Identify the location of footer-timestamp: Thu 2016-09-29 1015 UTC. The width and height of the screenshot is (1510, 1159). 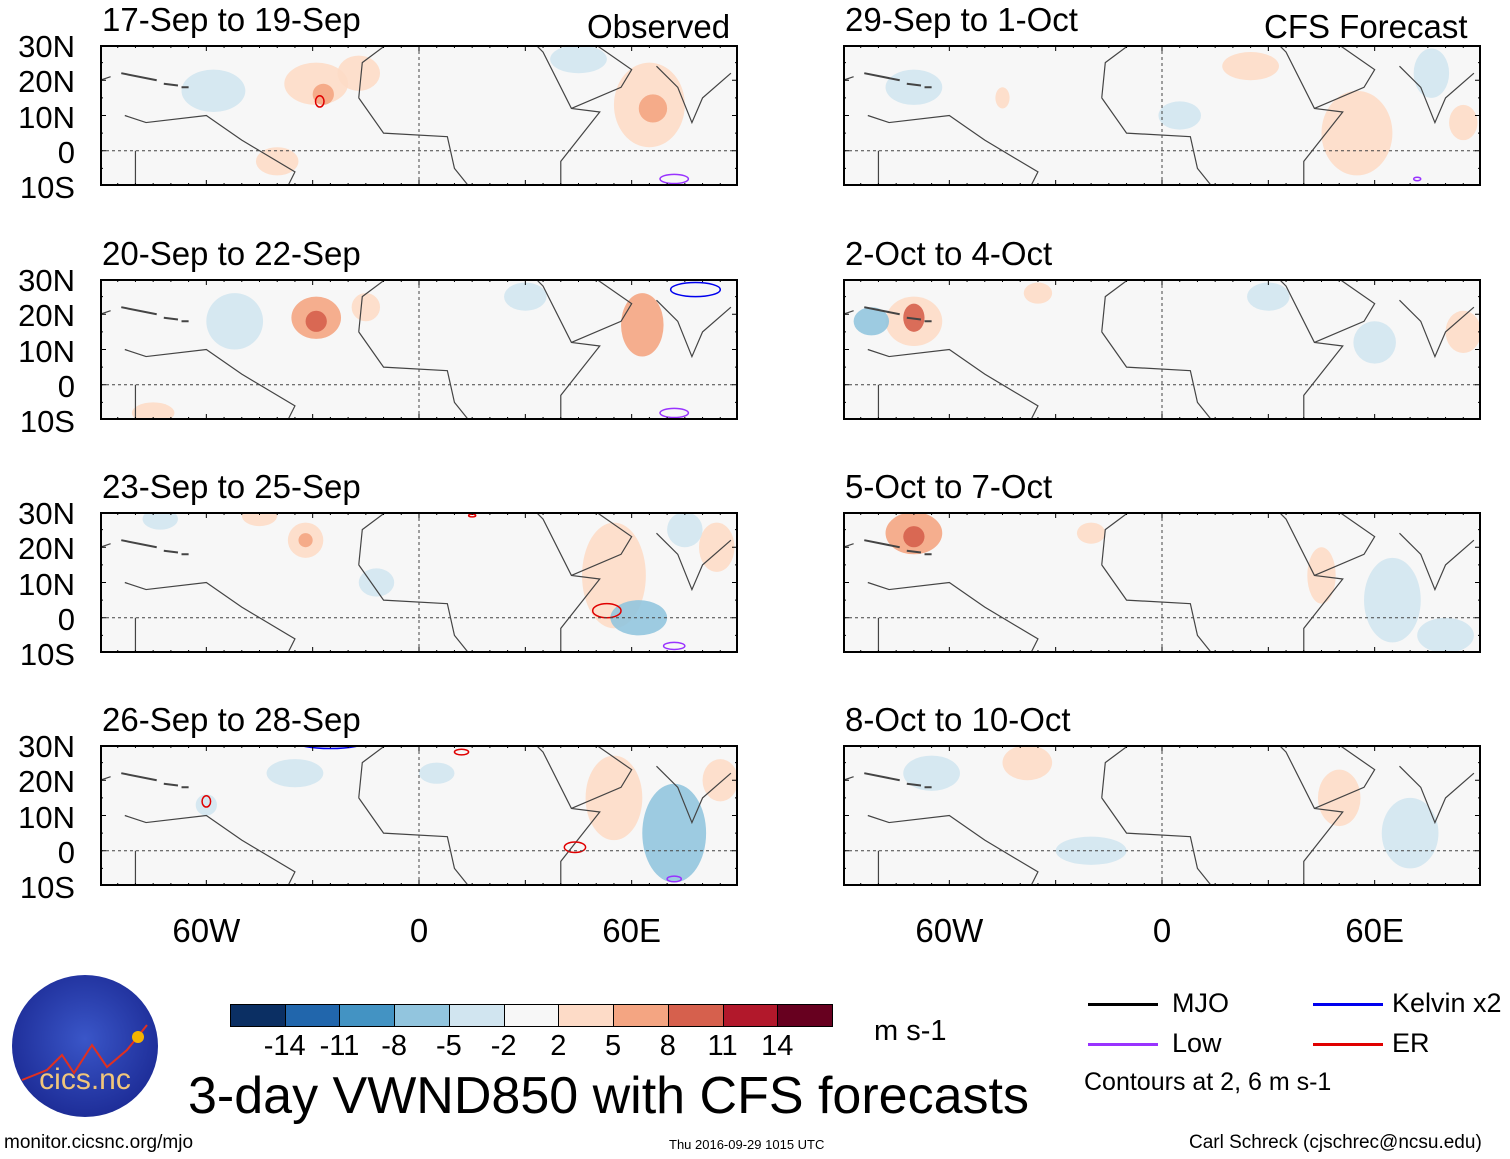
(747, 1144).